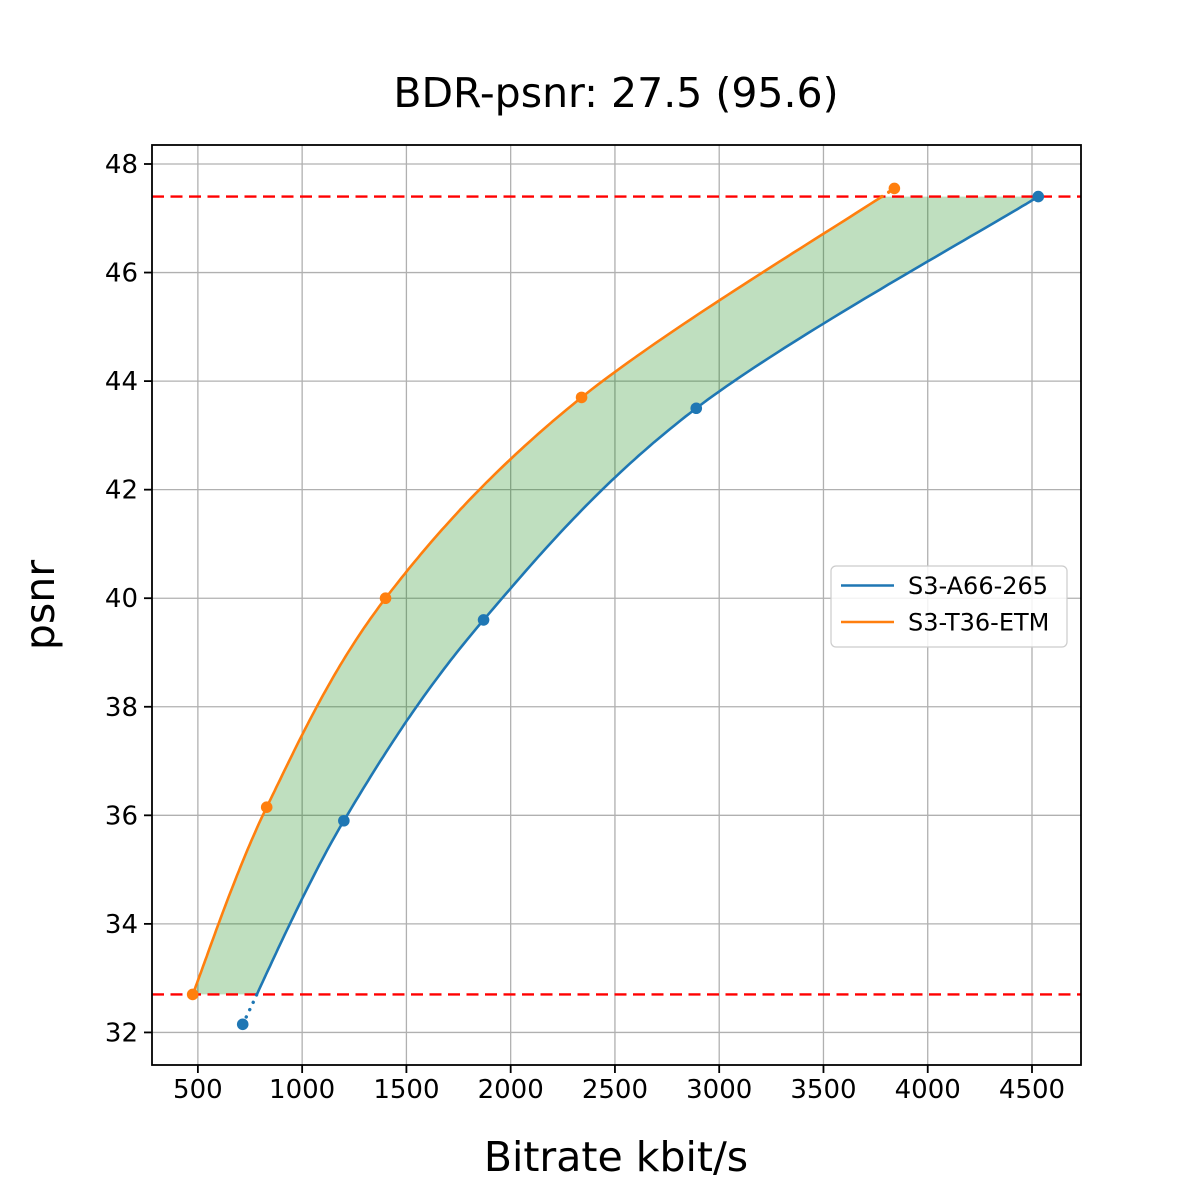 This screenshot has width=1200, height=1204. What do you see at coordinates (511, 1090) in the screenshot?
I see `x-tick-label: 2000` at bounding box center [511, 1090].